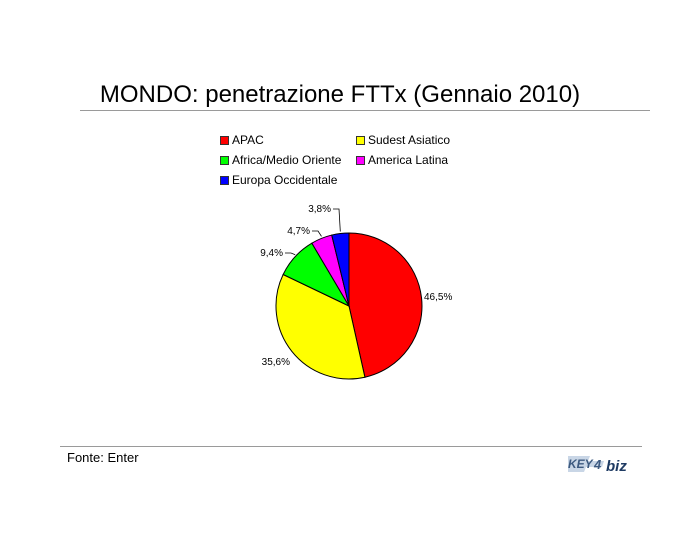  Describe the element at coordinates (276, 362) in the screenshot. I see `data-label-sudest-asiatico: 35,6%` at that location.